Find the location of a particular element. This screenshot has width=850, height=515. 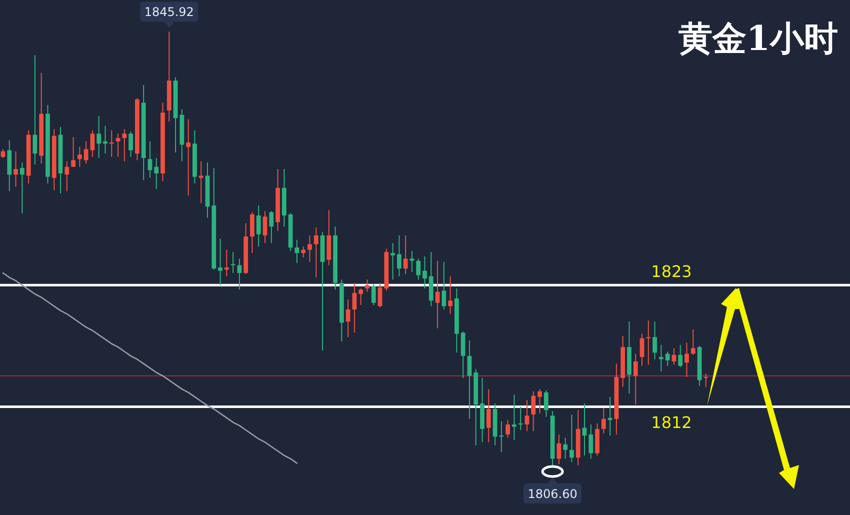

price-label: 1845.92 is located at coordinates (169, 15).